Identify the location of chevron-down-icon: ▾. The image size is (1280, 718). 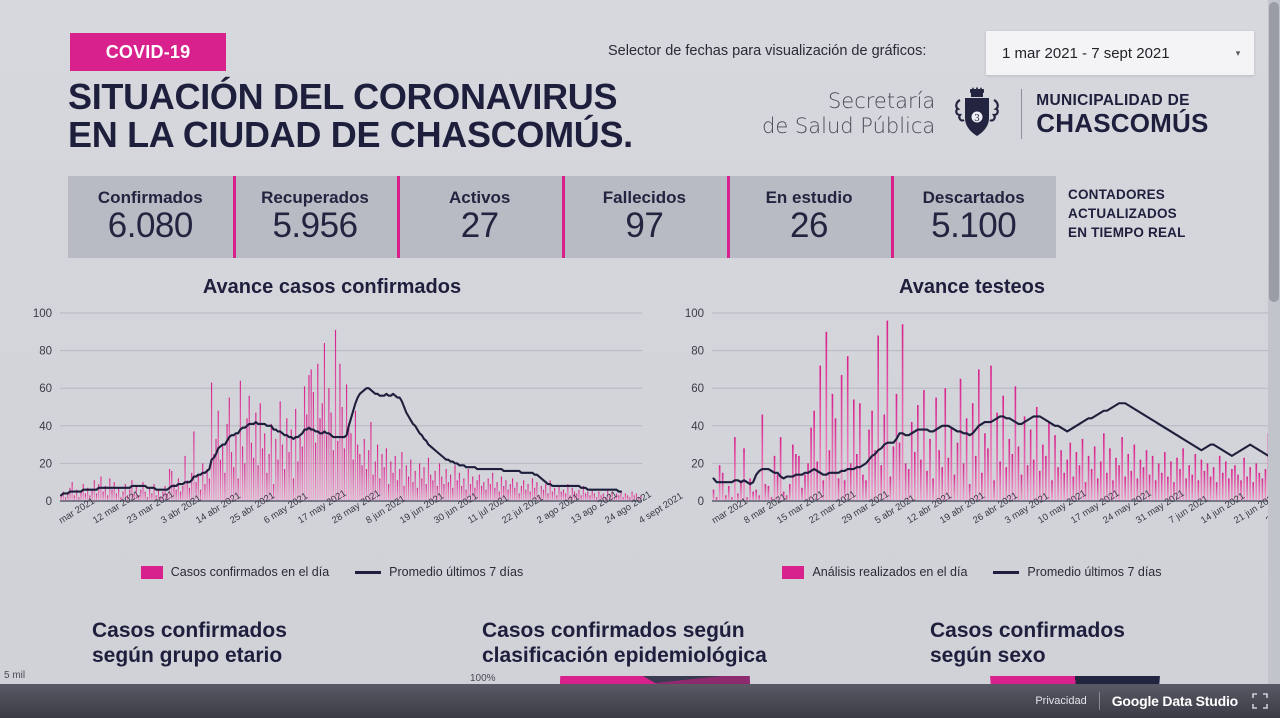
(1238, 52).